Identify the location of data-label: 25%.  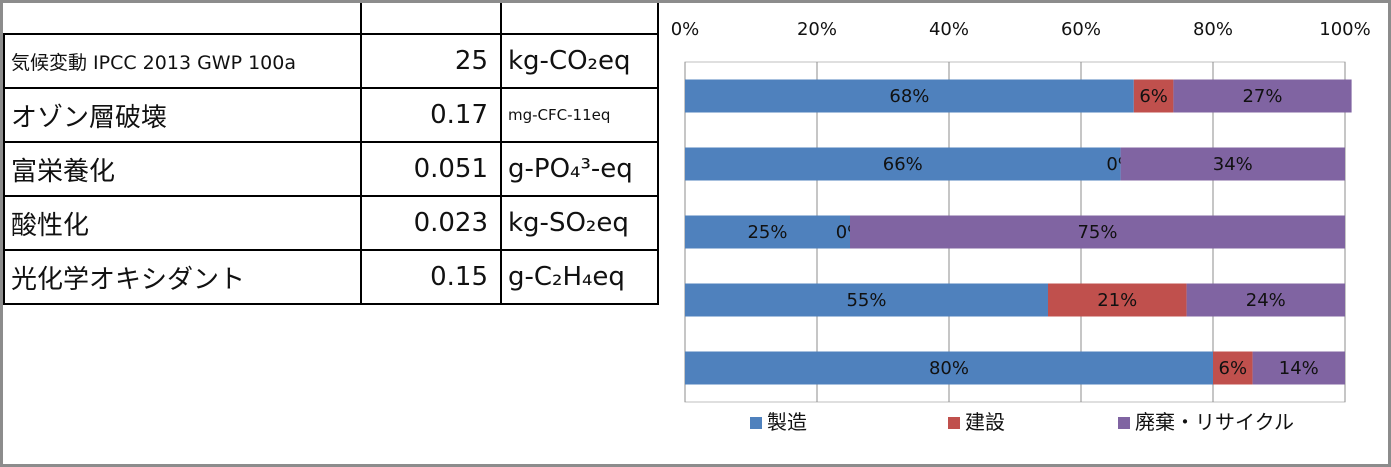
(767, 232).